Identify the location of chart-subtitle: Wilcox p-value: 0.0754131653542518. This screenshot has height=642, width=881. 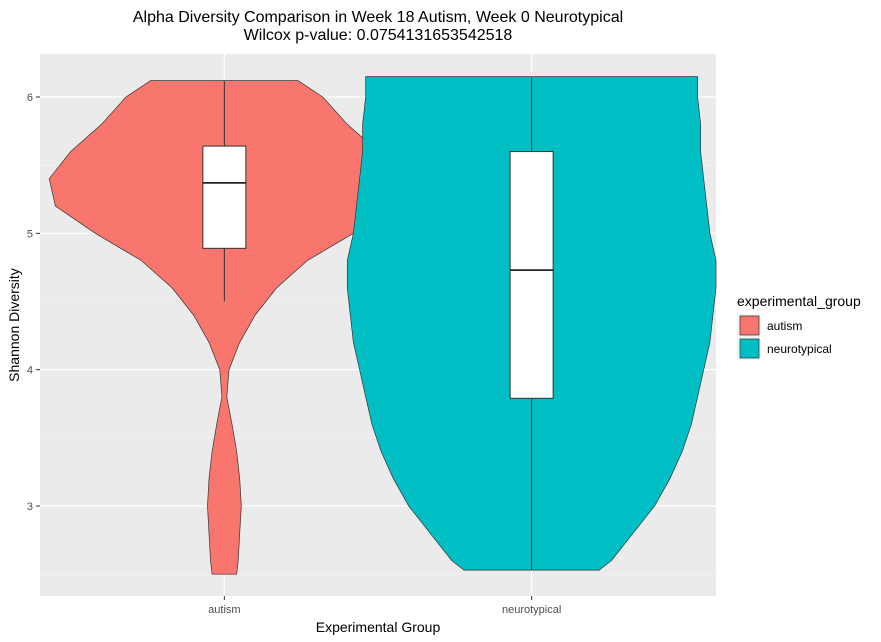
(378, 35).